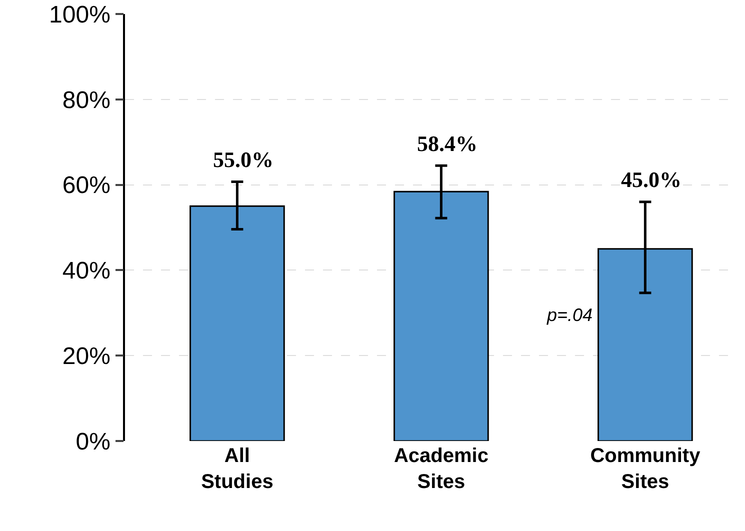  Describe the element at coordinates (86, 271) in the screenshot. I see `y-tick-label: 40%` at that location.